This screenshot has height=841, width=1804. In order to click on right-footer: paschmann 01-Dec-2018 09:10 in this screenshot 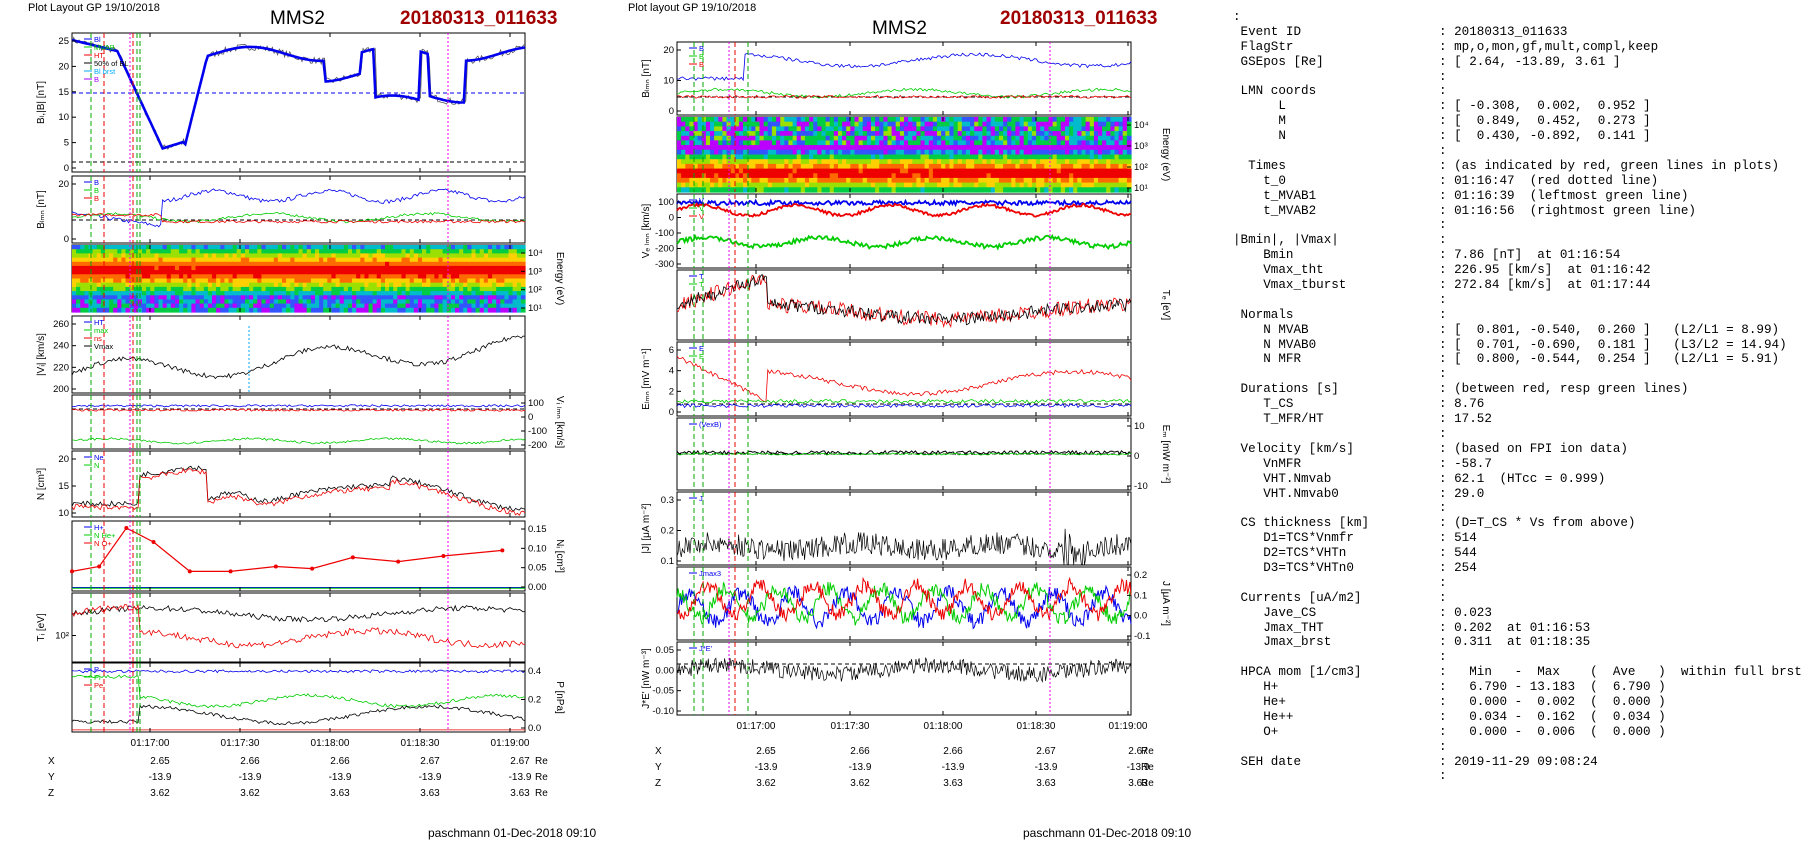, I will do `click(1107, 833)`.